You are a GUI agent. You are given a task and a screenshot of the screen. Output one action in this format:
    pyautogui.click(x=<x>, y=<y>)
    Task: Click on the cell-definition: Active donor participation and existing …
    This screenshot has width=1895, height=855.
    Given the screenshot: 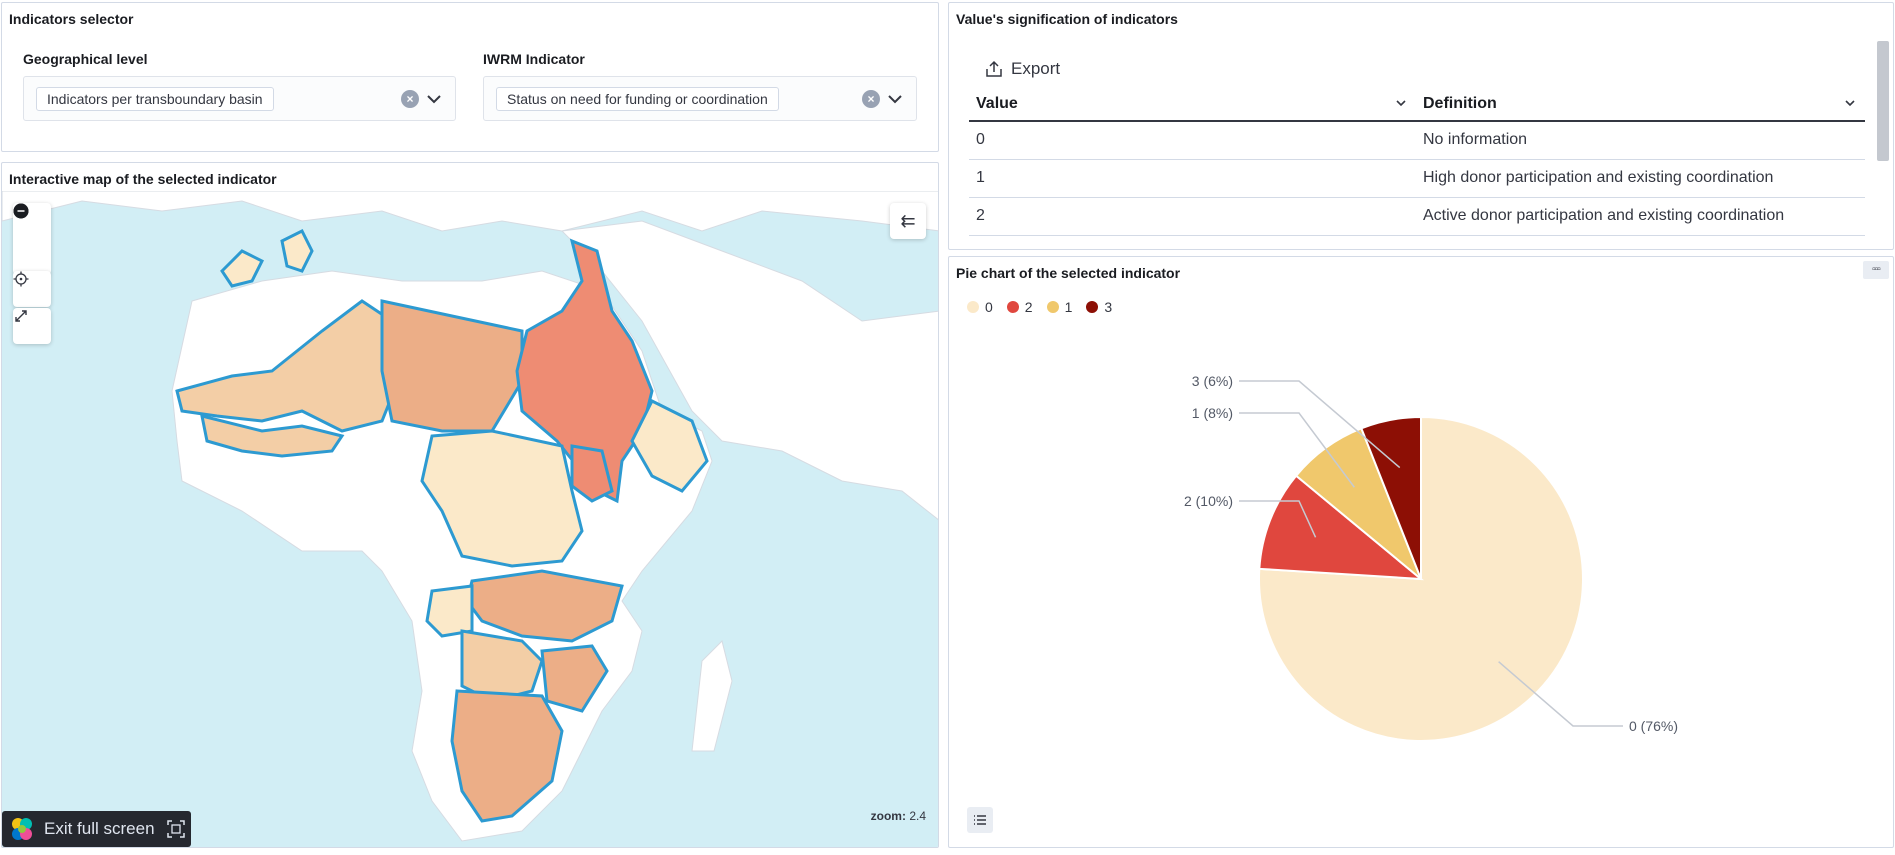 What is the action you would take?
    pyautogui.click(x=1640, y=216)
    